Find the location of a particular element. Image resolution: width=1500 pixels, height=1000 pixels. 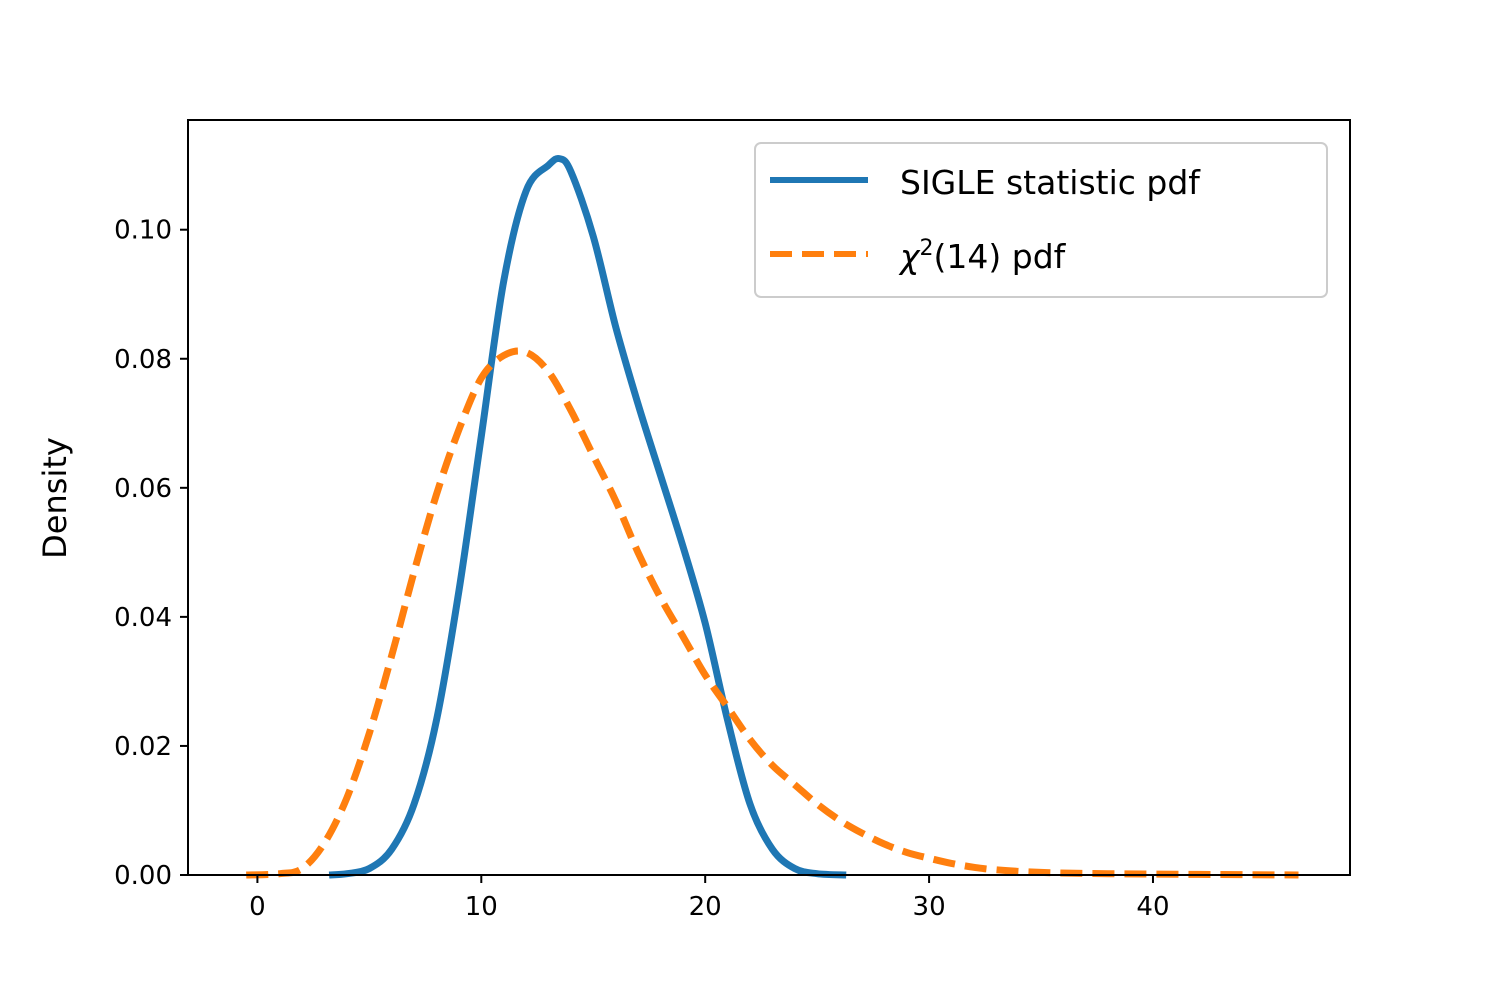

legend-label-chi2-base: χ is located at coordinates (909, 256).